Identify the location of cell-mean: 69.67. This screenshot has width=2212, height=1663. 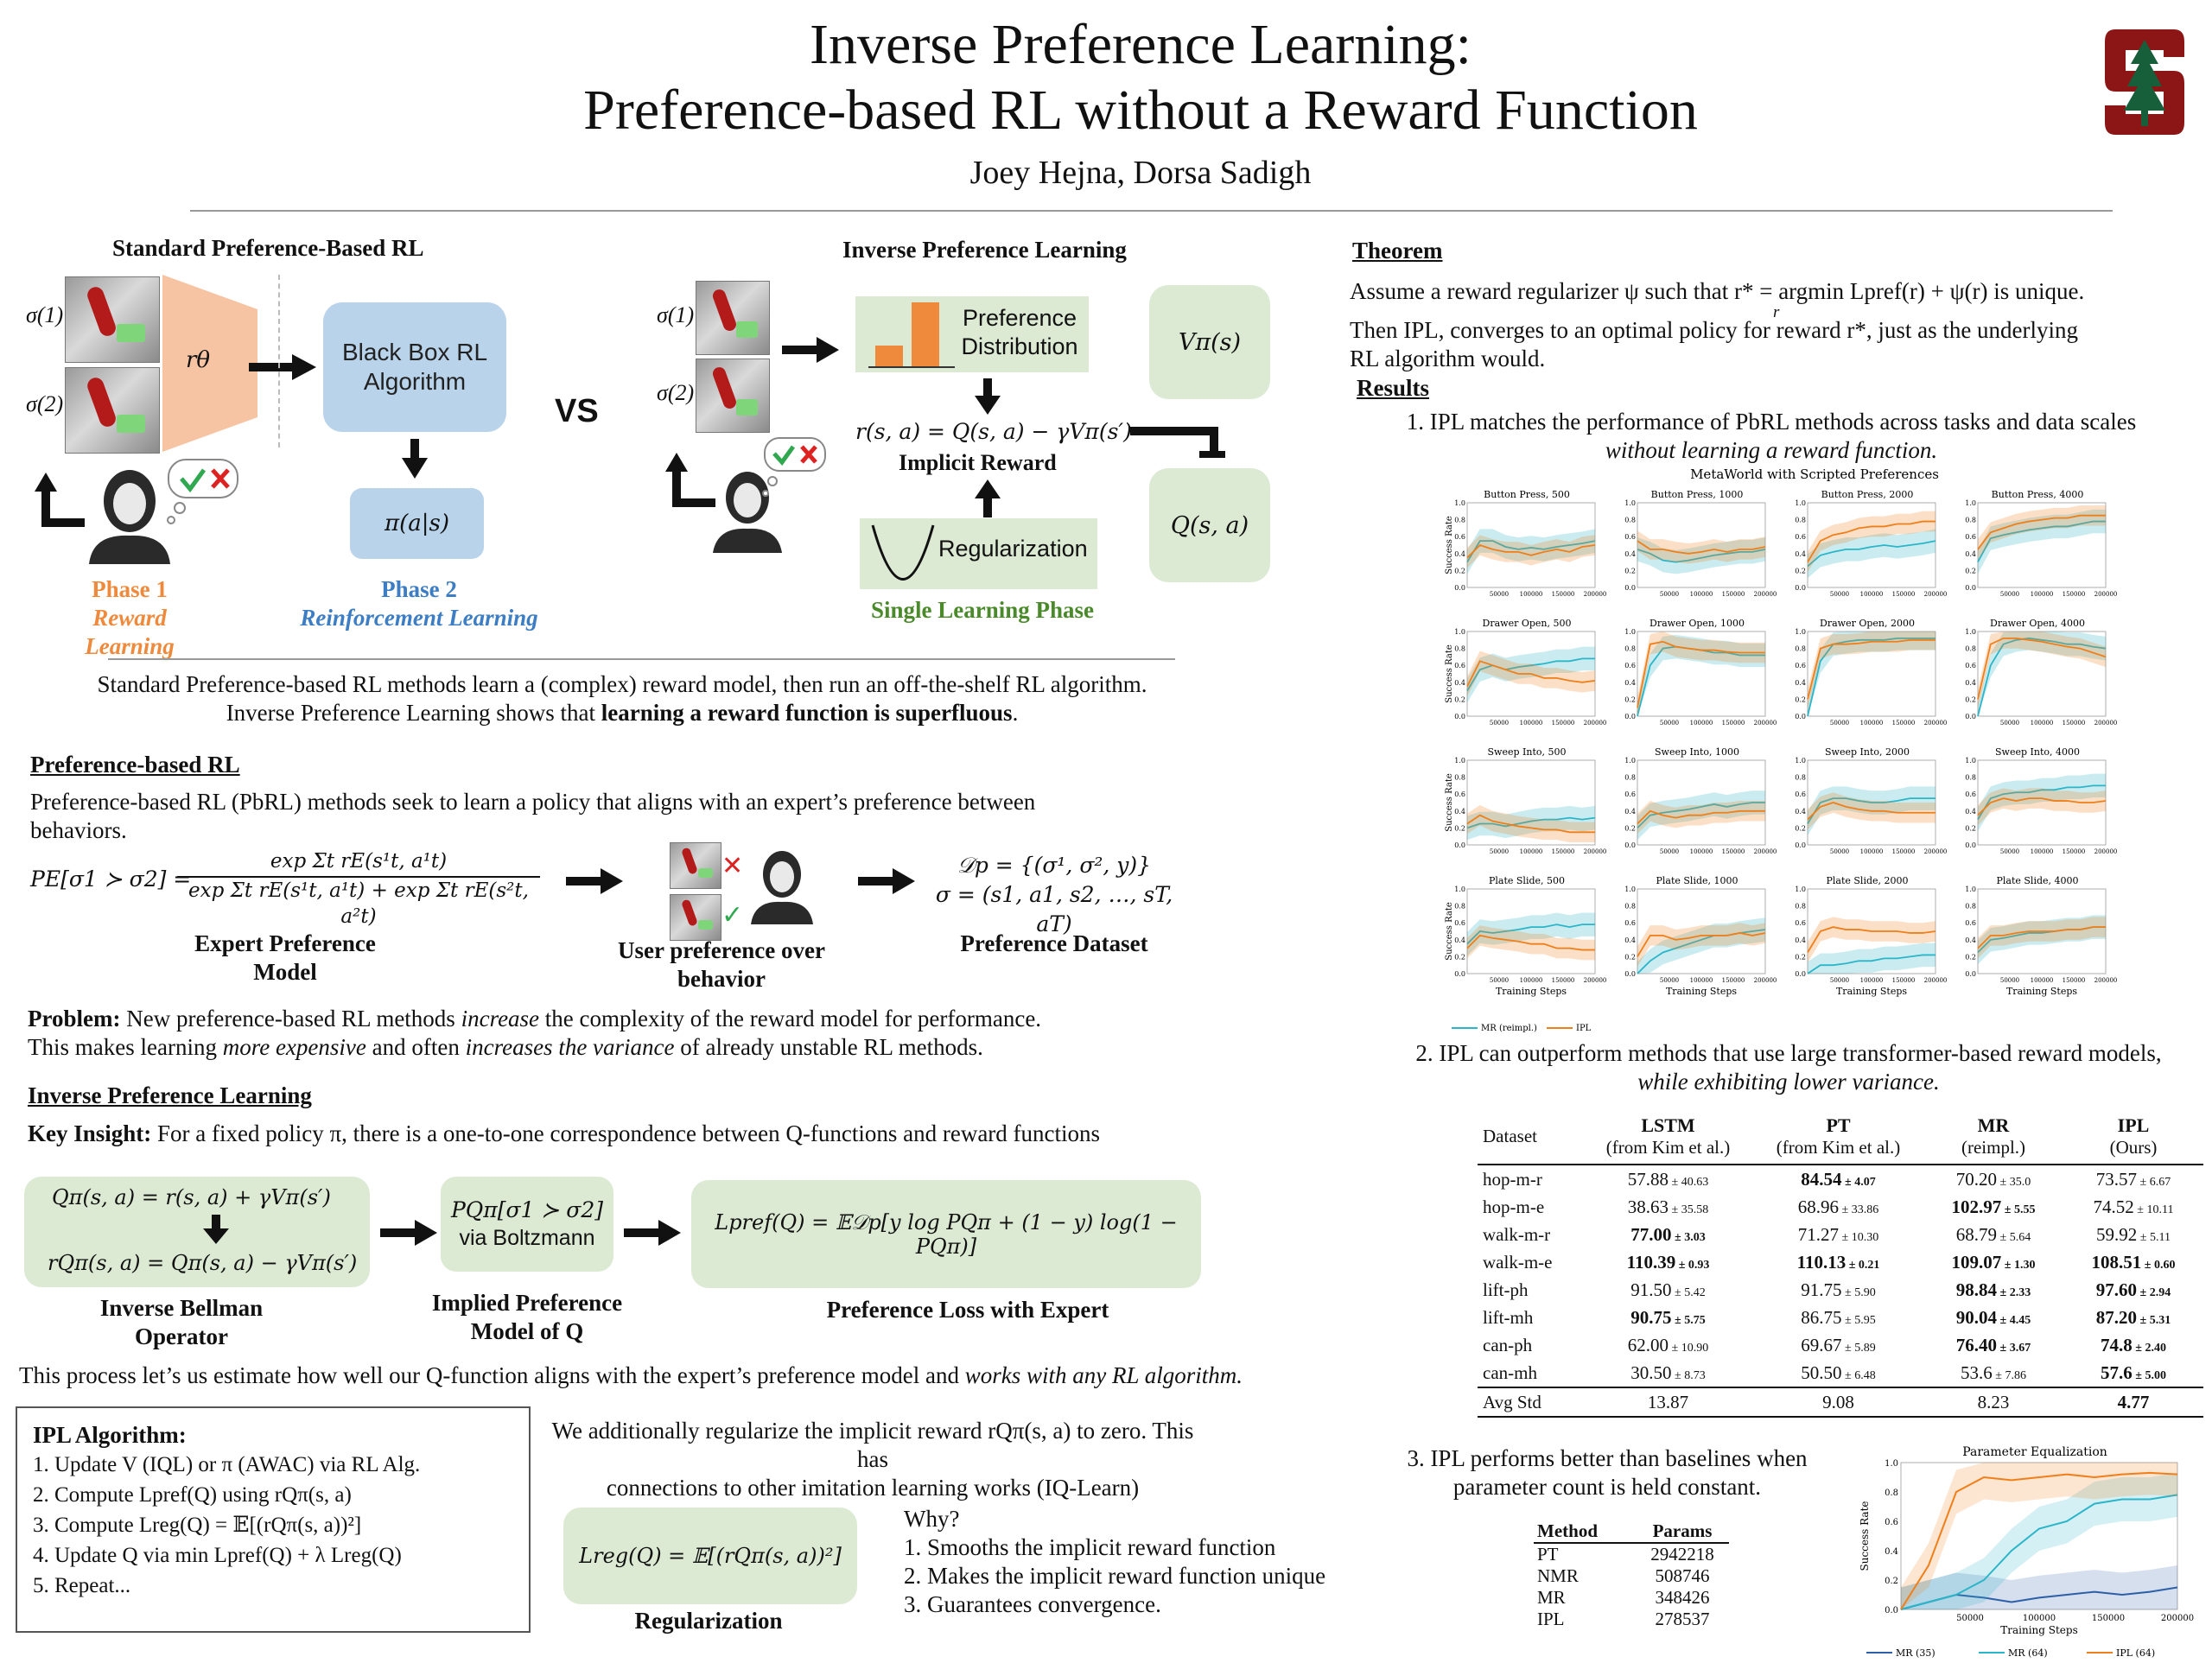
(1821, 1345).